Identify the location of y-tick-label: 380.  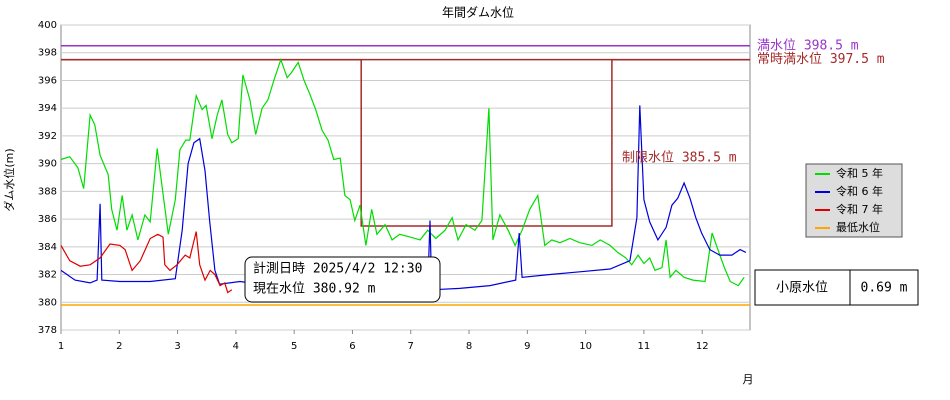
(47, 302).